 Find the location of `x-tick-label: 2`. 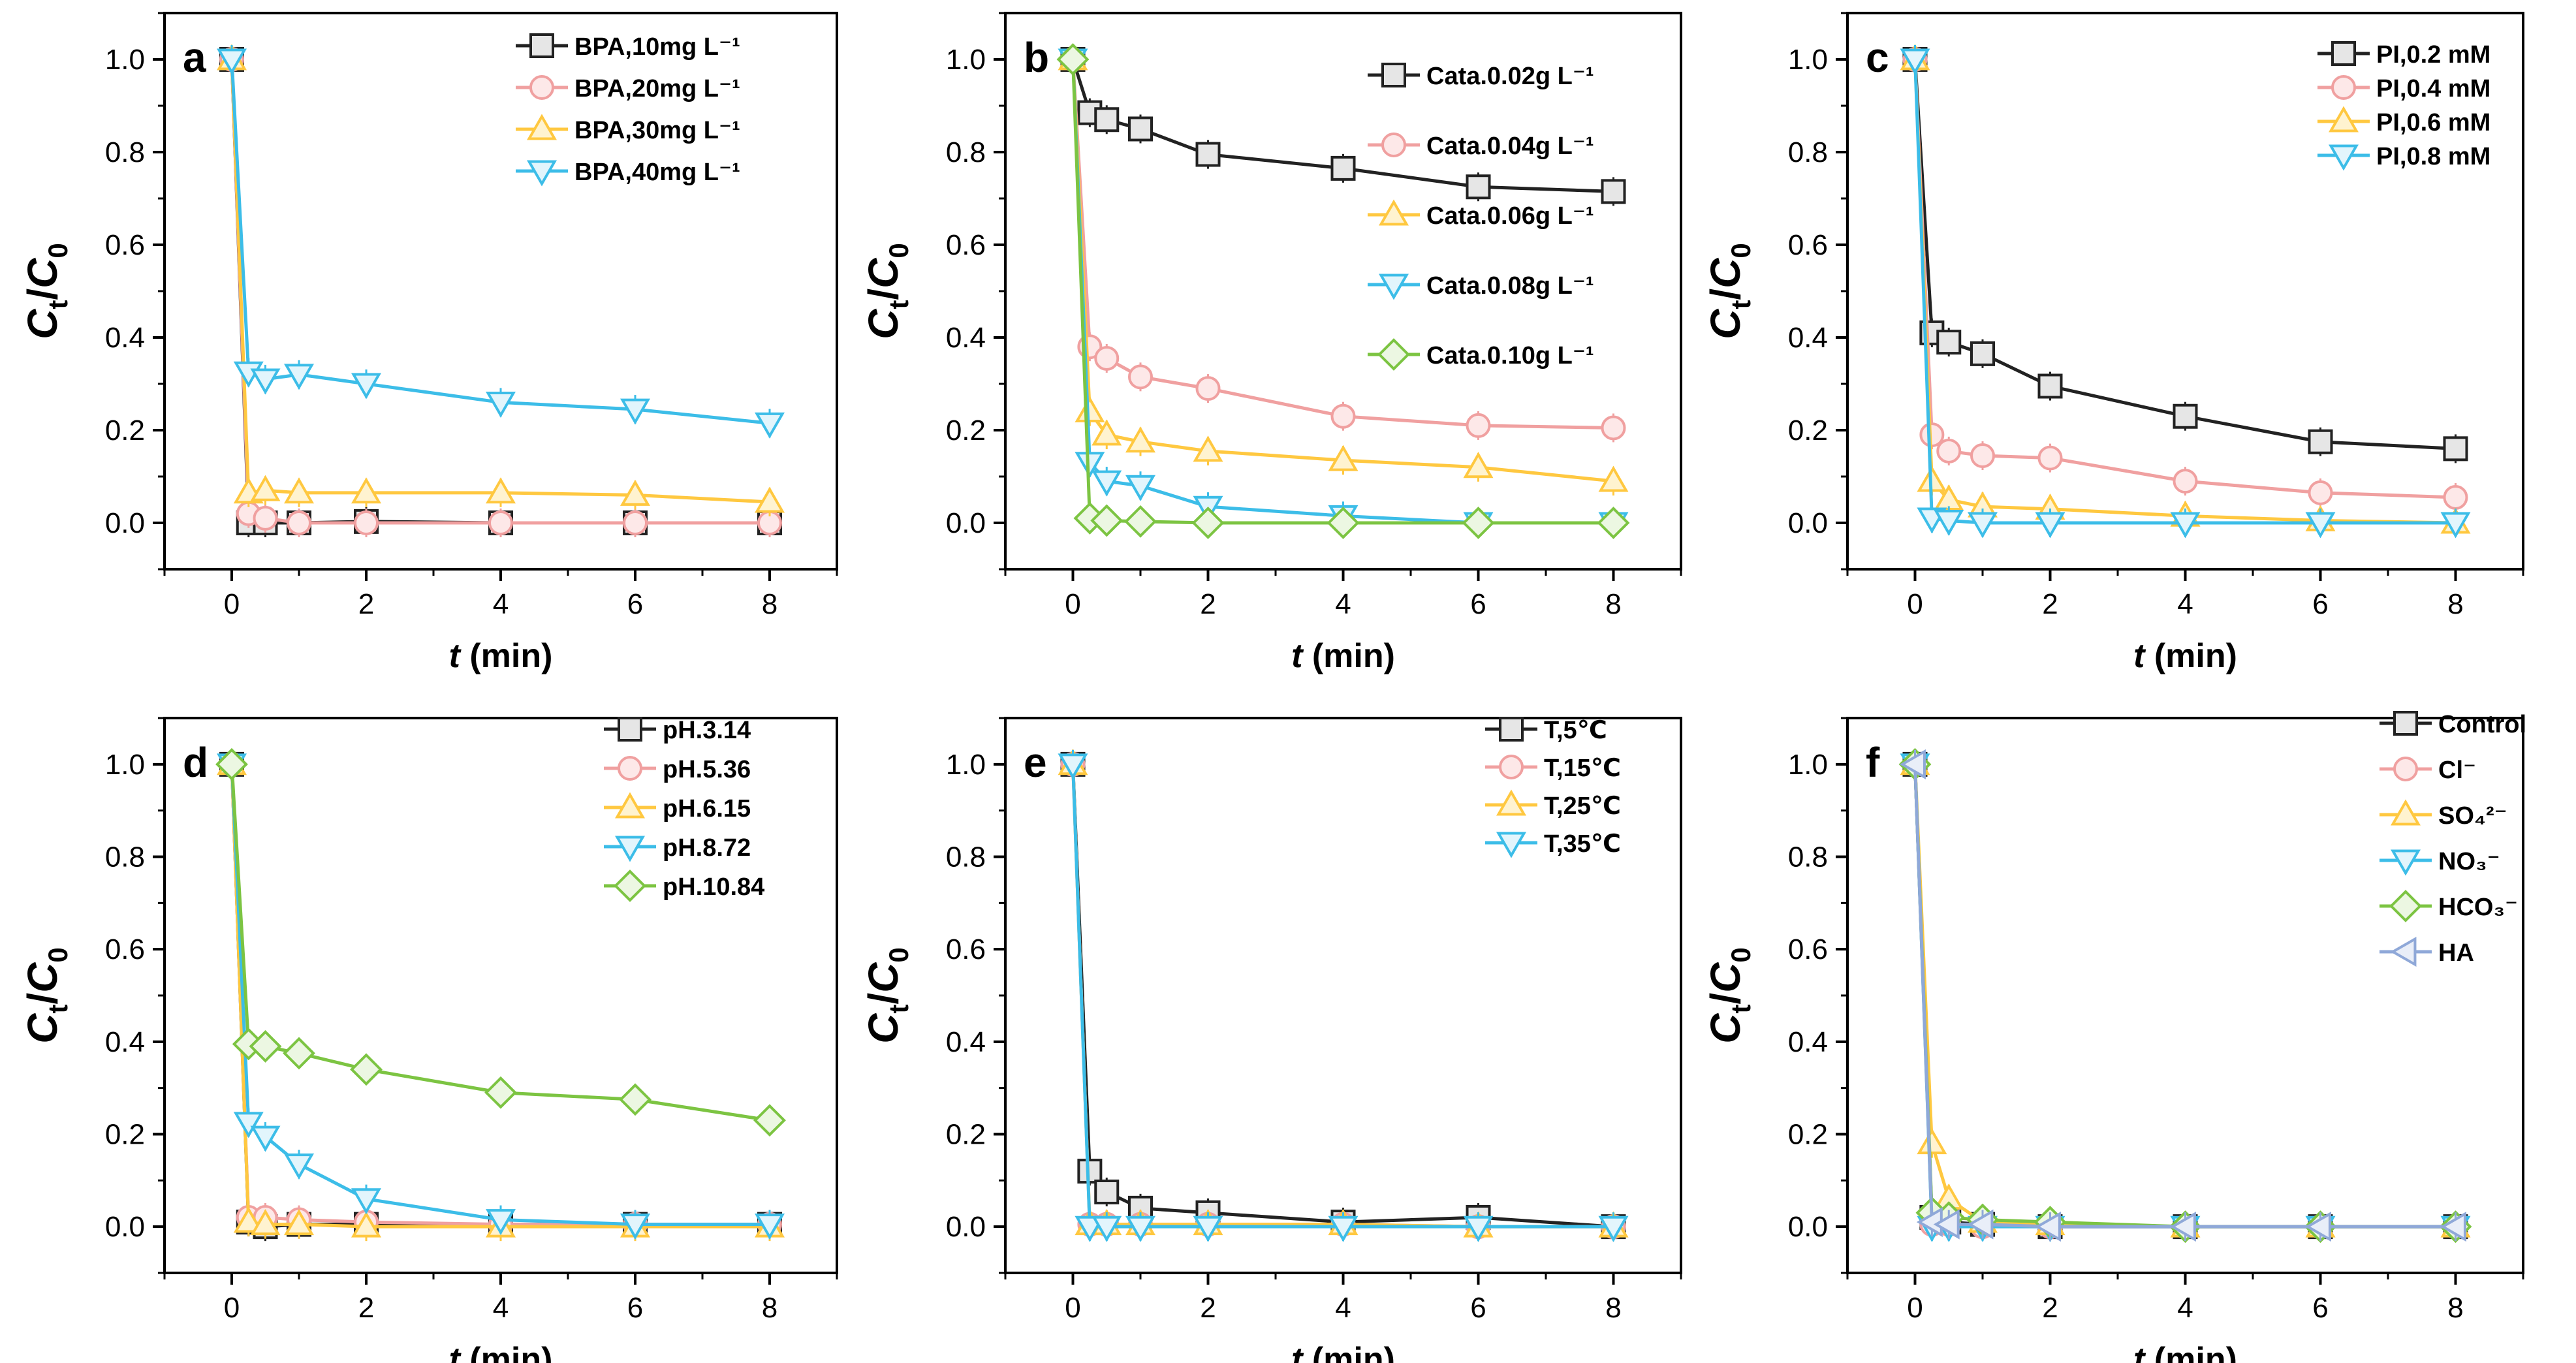

x-tick-label: 2 is located at coordinates (366, 1308).